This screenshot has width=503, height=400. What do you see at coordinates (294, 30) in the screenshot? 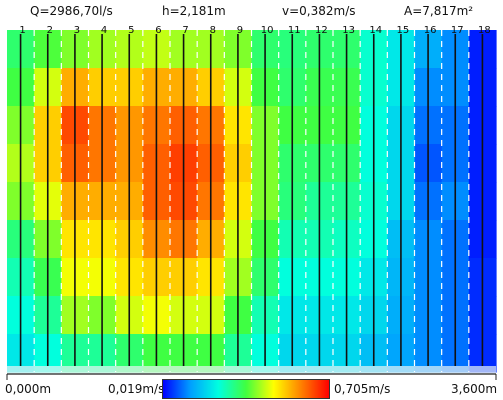
I see `column-label: 11` at bounding box center [294, 30].